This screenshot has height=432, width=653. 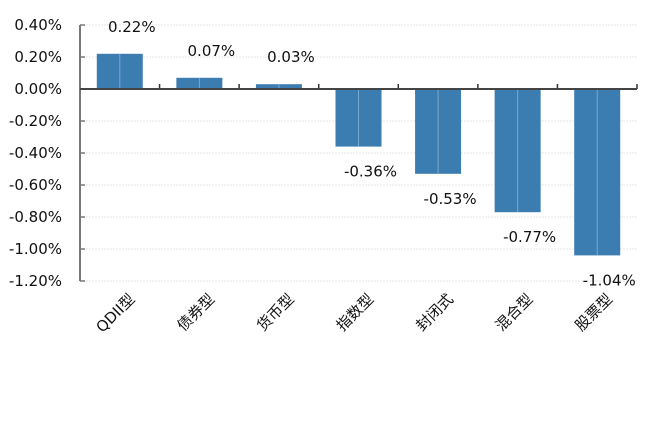 I want to click on data-label: -1.04%, so click(x=609, y=280).